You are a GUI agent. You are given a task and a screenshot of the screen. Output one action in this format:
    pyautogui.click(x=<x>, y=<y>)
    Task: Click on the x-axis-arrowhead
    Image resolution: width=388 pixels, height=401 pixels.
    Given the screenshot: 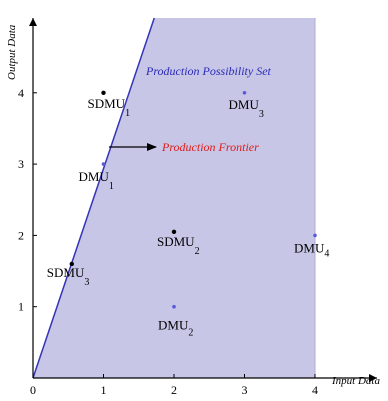 What is the action you would take?
    pyautogui.click(x=373, y=378)
    